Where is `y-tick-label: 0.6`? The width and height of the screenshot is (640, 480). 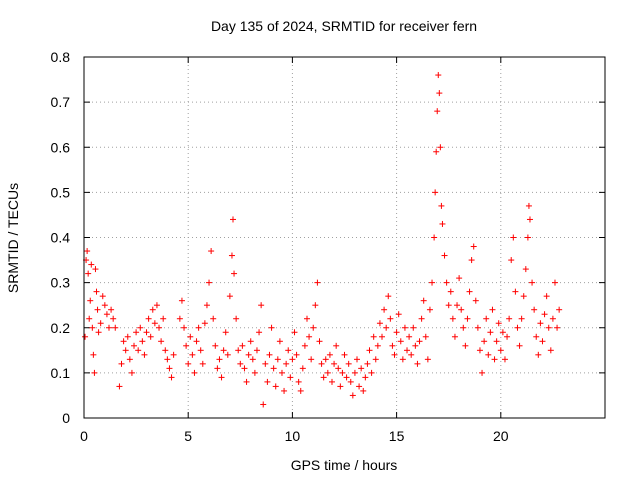
y-tick-label: 0.6 is located at coordinates (61, 147).